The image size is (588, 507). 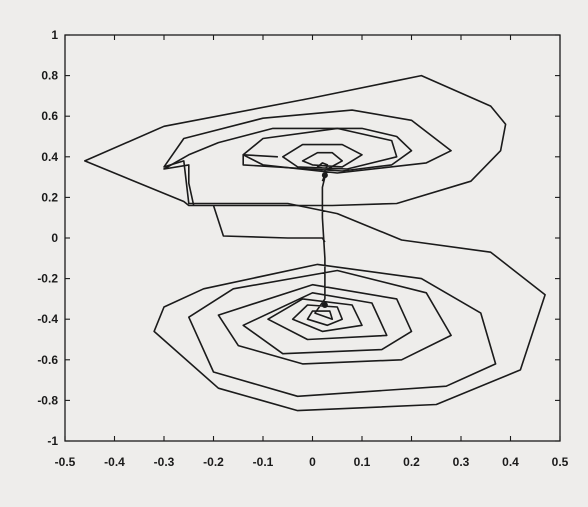 What do you see at coordinates (510, 462) in the screenshot?
I see `x-tick-label: 0.4` at bounding box center [510, 462].